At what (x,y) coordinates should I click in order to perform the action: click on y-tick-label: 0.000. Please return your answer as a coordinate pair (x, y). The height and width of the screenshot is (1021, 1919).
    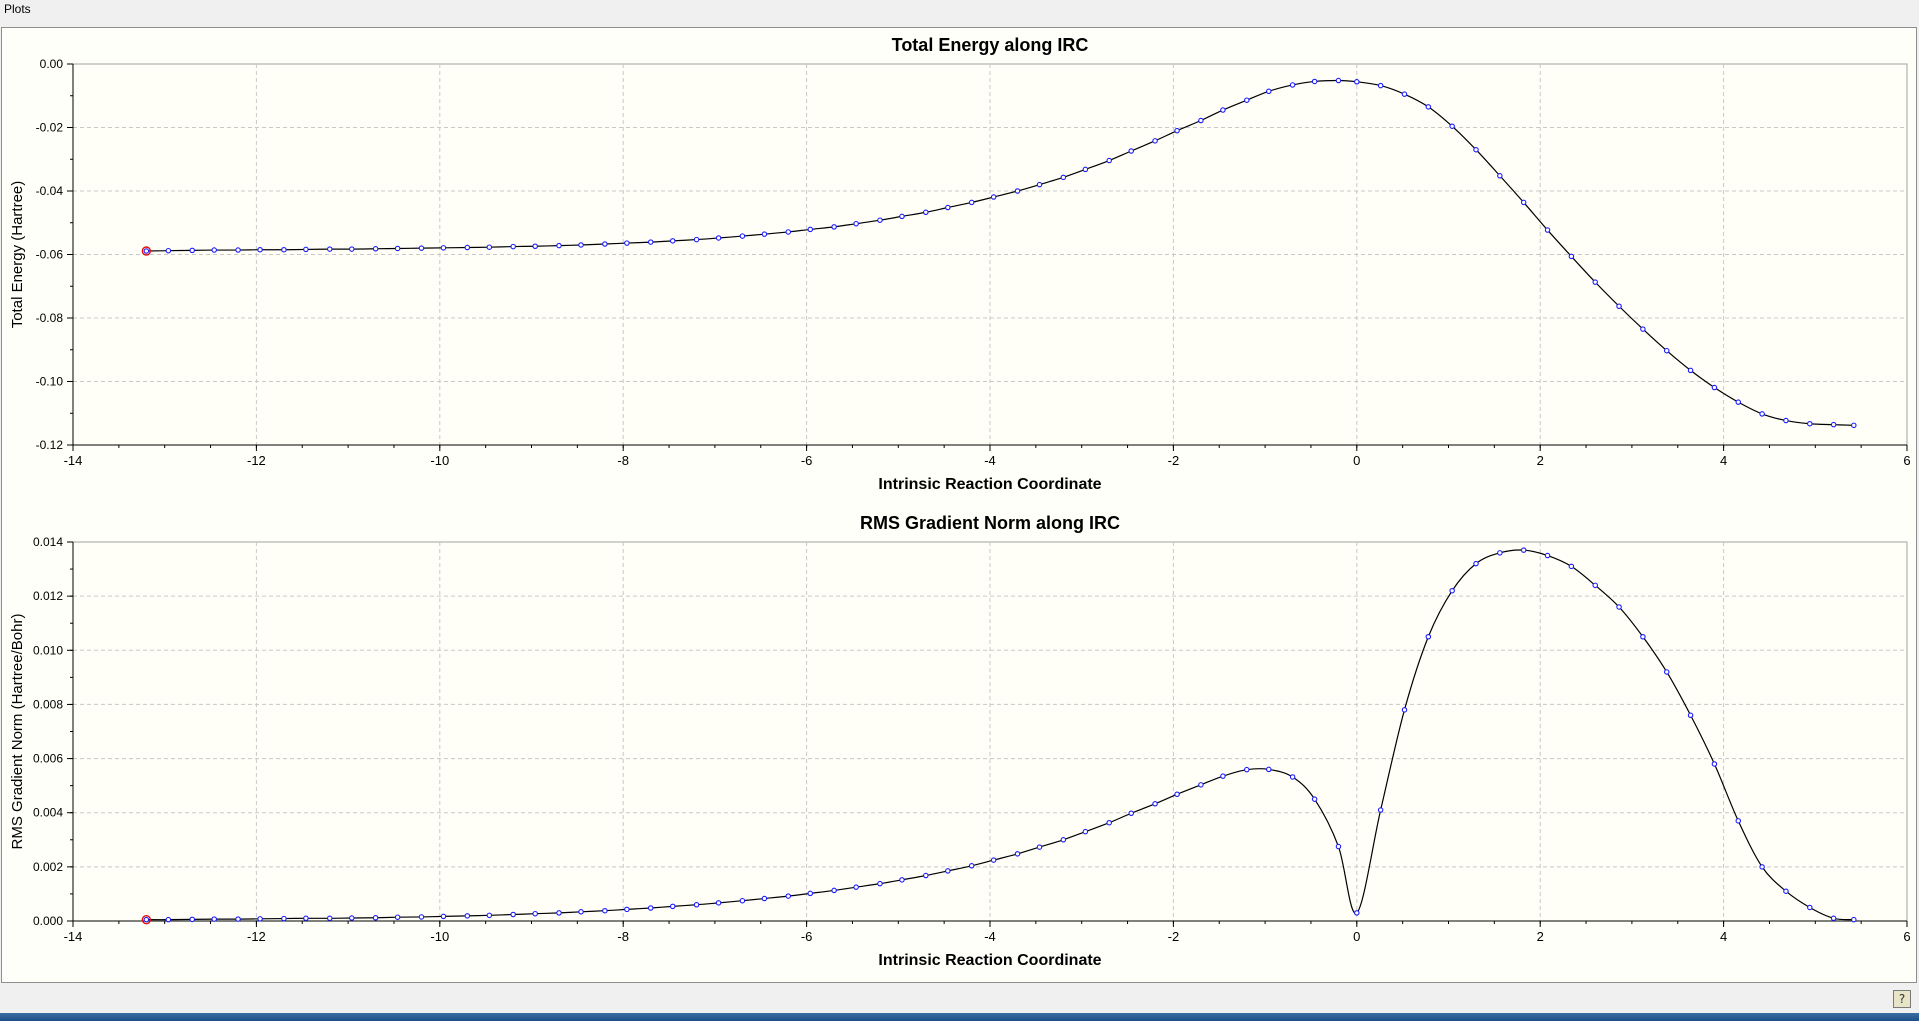
    Looking at the image, I should click on (48, 921).